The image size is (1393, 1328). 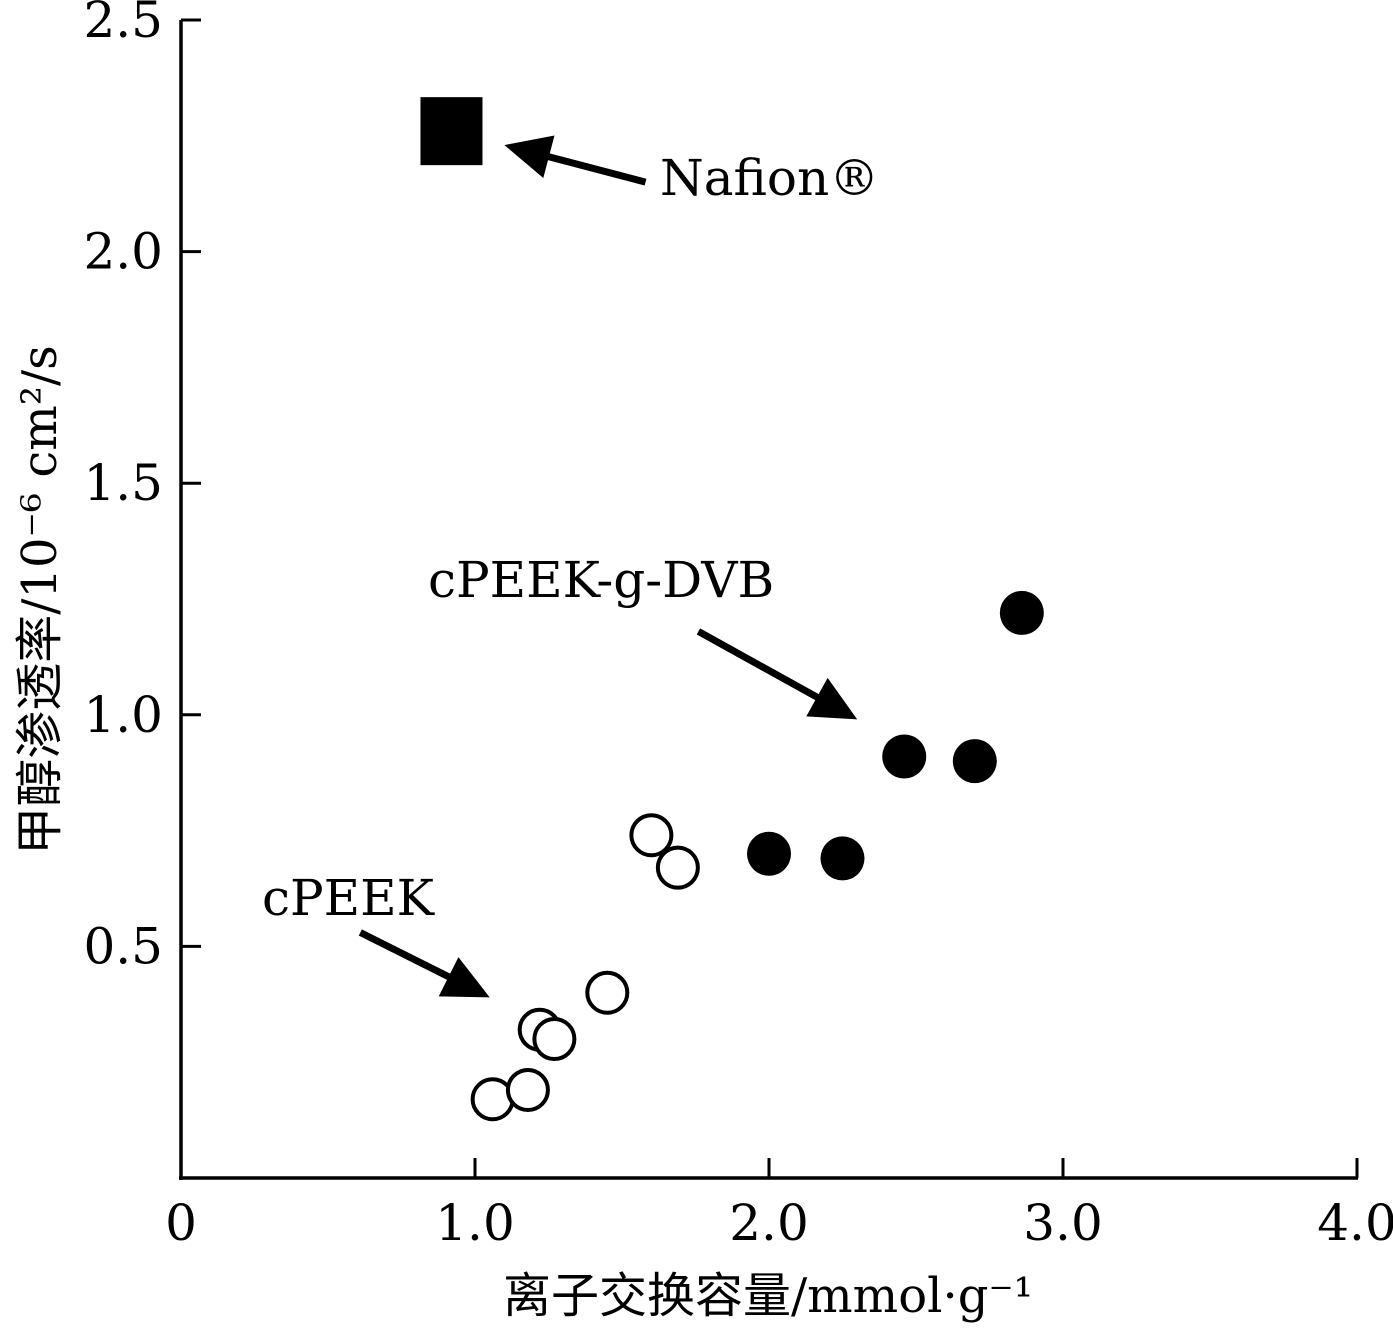 I want to click on x-tick-label-4: 4.0, so click(x=1355, y=1223).